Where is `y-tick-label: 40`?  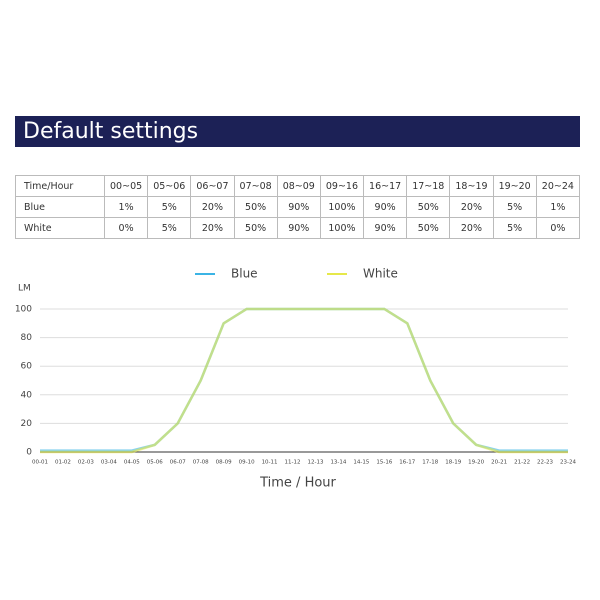
y-tick-label: 40 is located at coordinates (27, 395).